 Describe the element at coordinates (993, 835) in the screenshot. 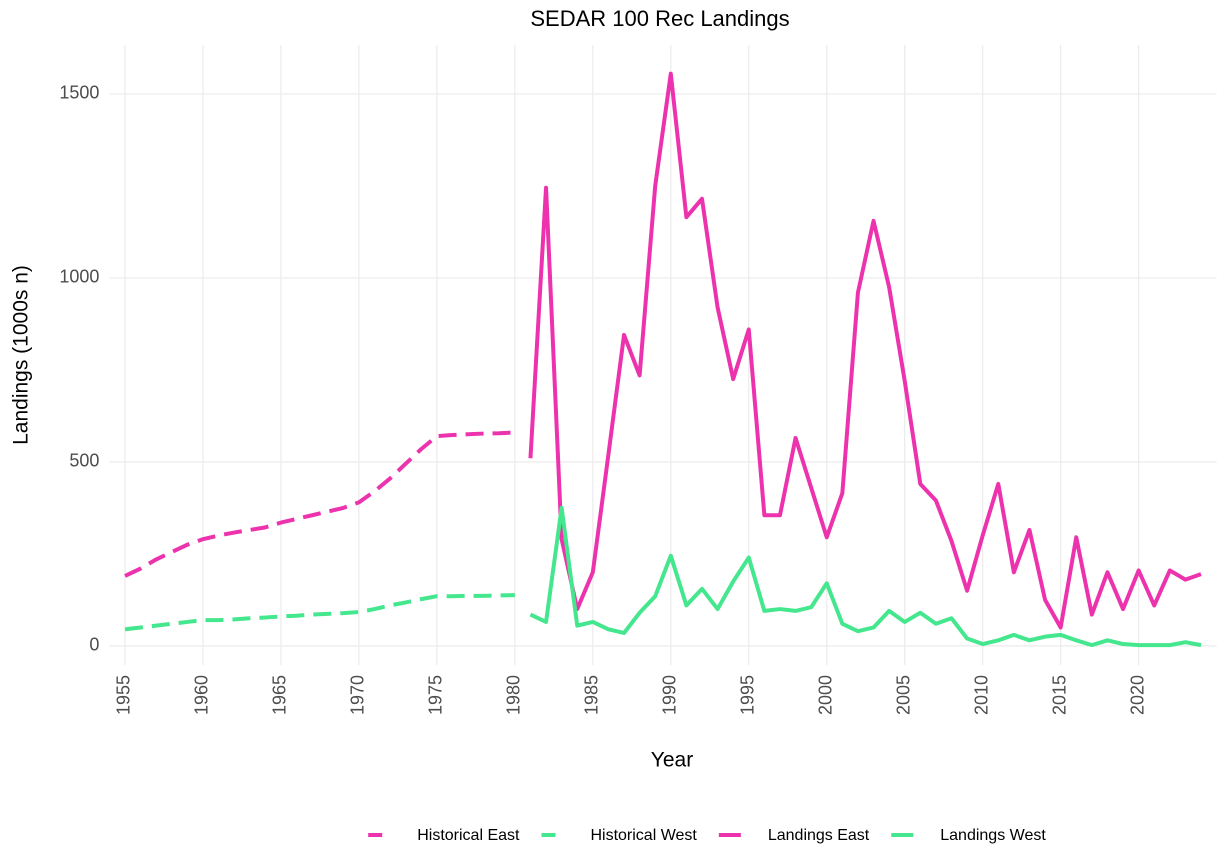

I see `legend-label: Landings West` at that location.